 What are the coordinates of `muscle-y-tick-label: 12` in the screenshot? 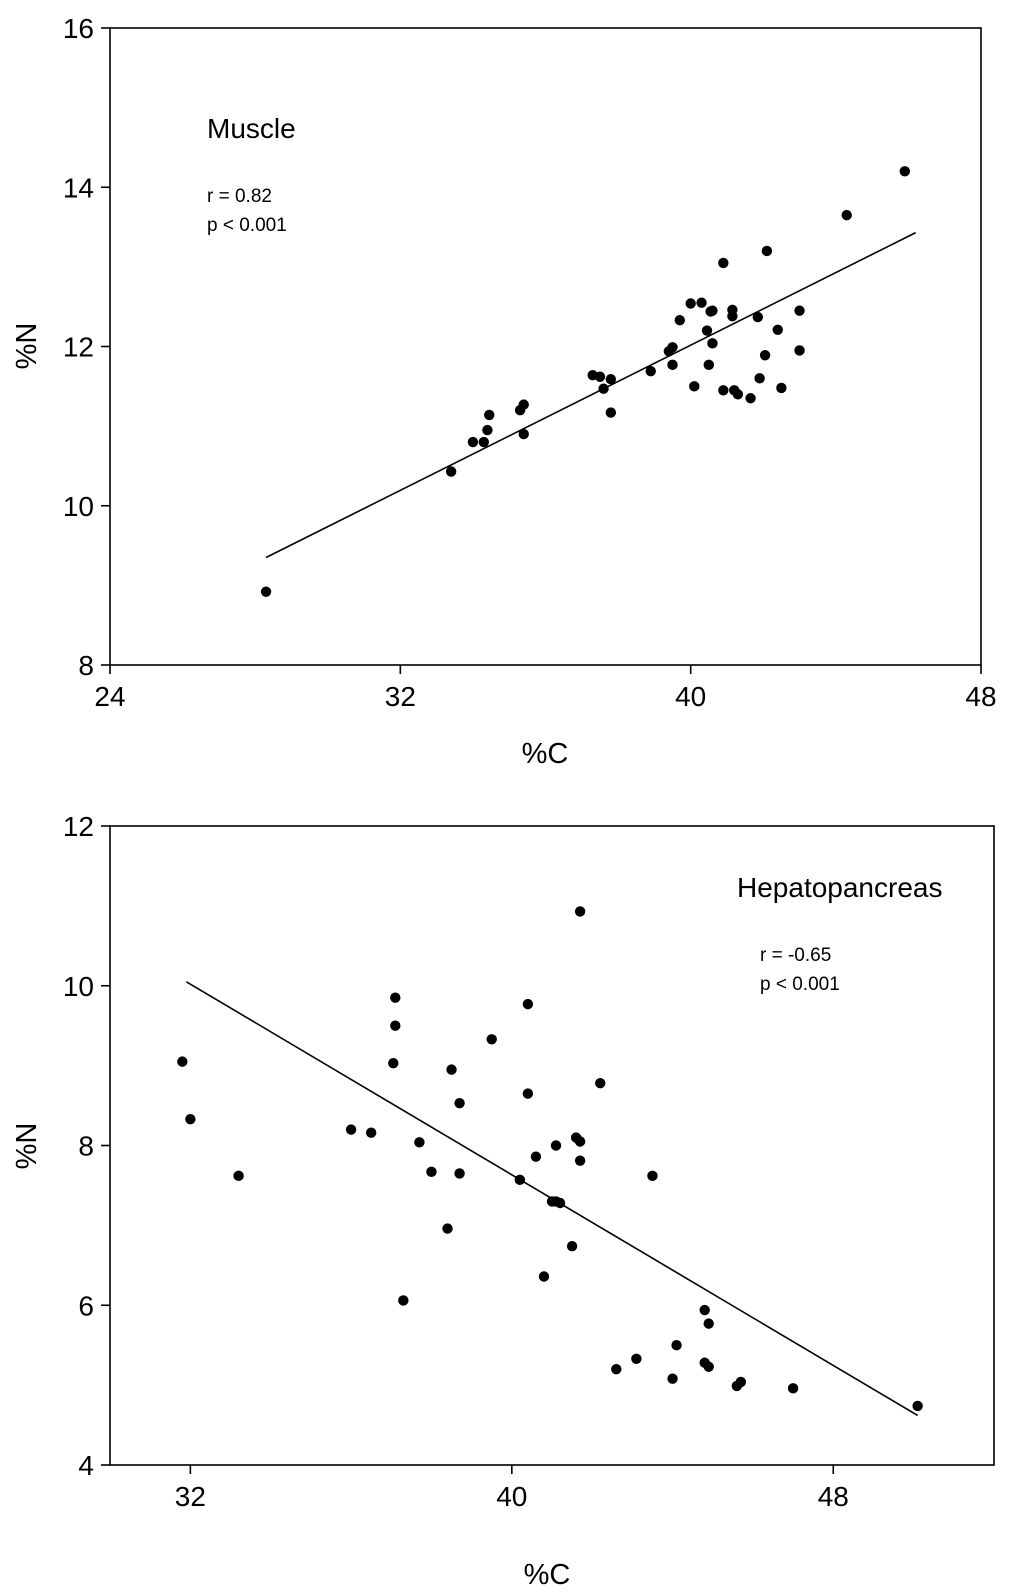 It's located at (78, 347).